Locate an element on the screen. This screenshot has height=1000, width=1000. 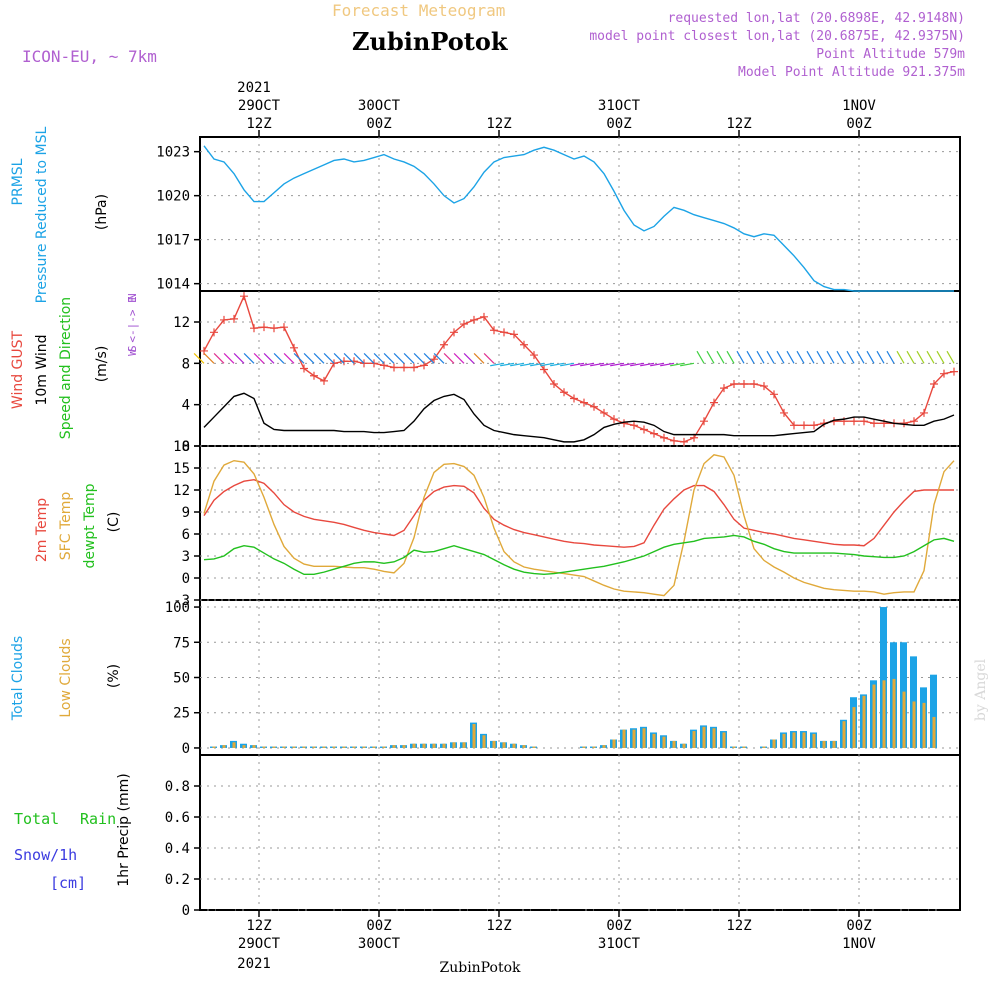
ytick-label-pressure-2: 1020 is located at coordinates (173, 197).